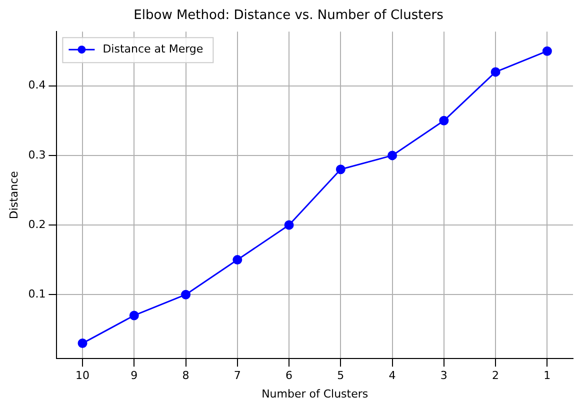 The image size is (587, 403). What do you see at coordinates (315, 393) in the screenshot?
I see `x-axis-title: Number of Clusters` at bounding box center [315, 393].